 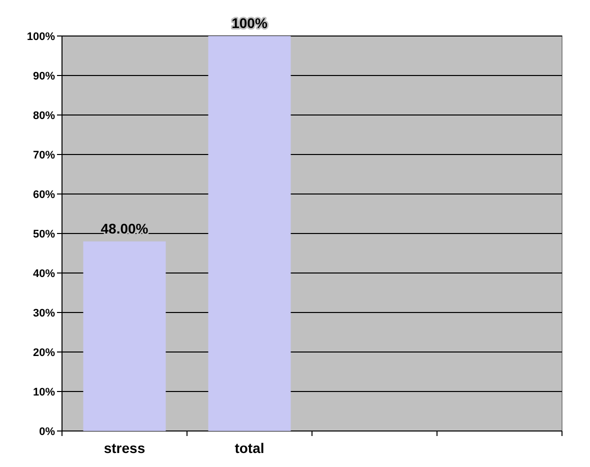 What do you see at coordinates (47, 432) in the screenshot?
I see `y-tick-label: 0%` at bounding box center [47, 432].